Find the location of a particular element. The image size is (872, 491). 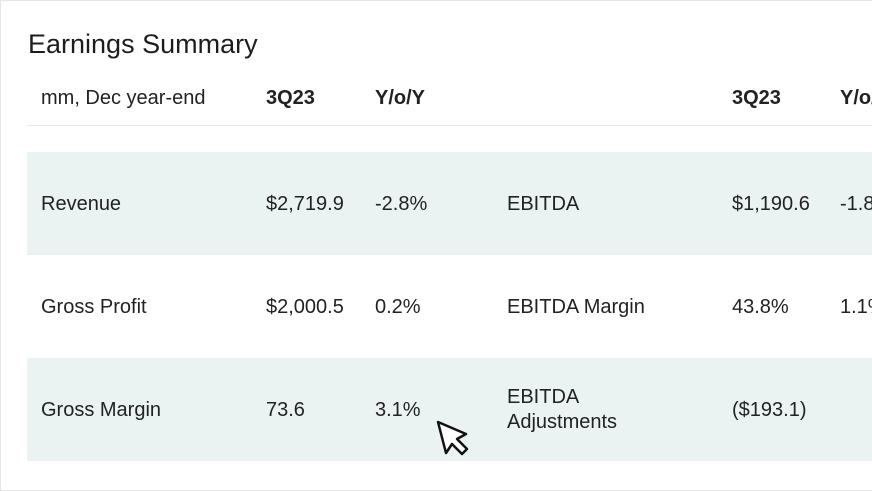

table-cell: 3.1% is located at coordinates (398, 409).